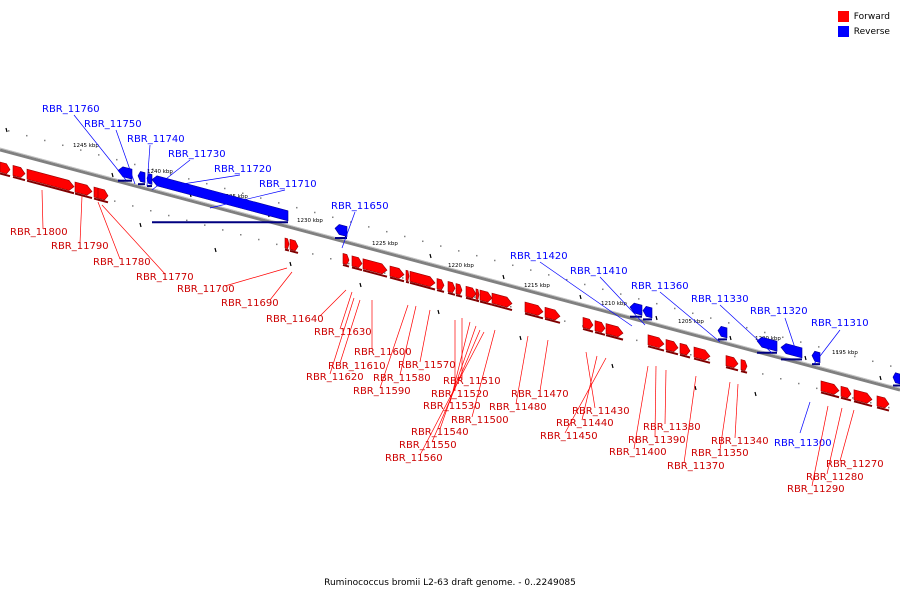 This screenshot has width=900, height=600. Describe the element at coordinates (414, 458) in the screenshot. I see `forward-gene-label: RBR_11560` at that location.